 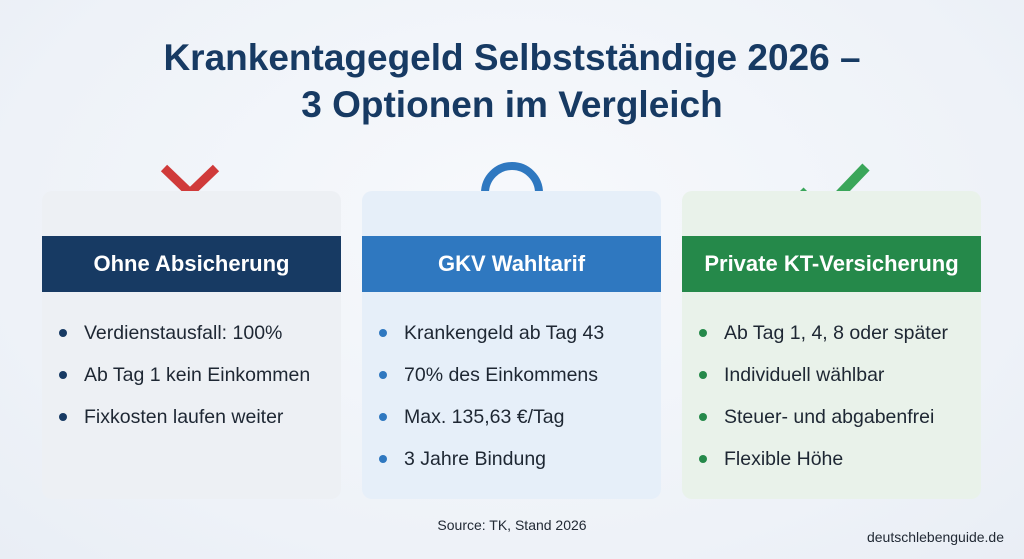 I want to click on source-note: Source: TK, Stand 2026, so click(x=512, y=525).